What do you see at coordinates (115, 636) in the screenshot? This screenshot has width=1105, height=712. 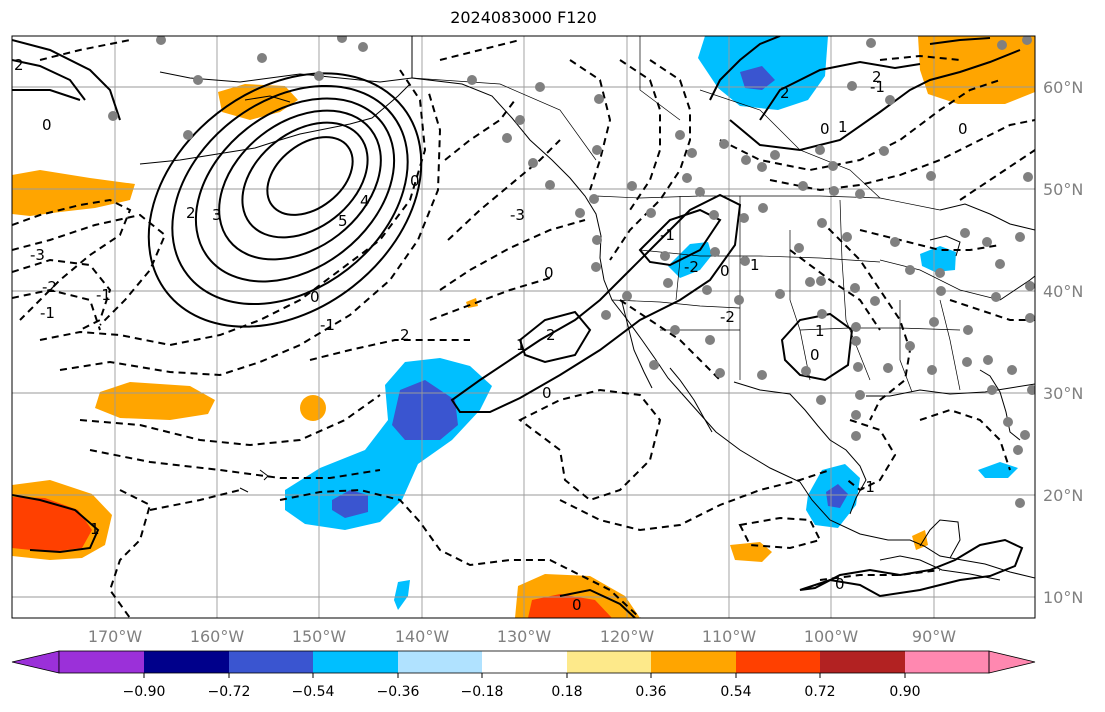 I see `lon-label: 170°W` at bounding box center [115, 636].